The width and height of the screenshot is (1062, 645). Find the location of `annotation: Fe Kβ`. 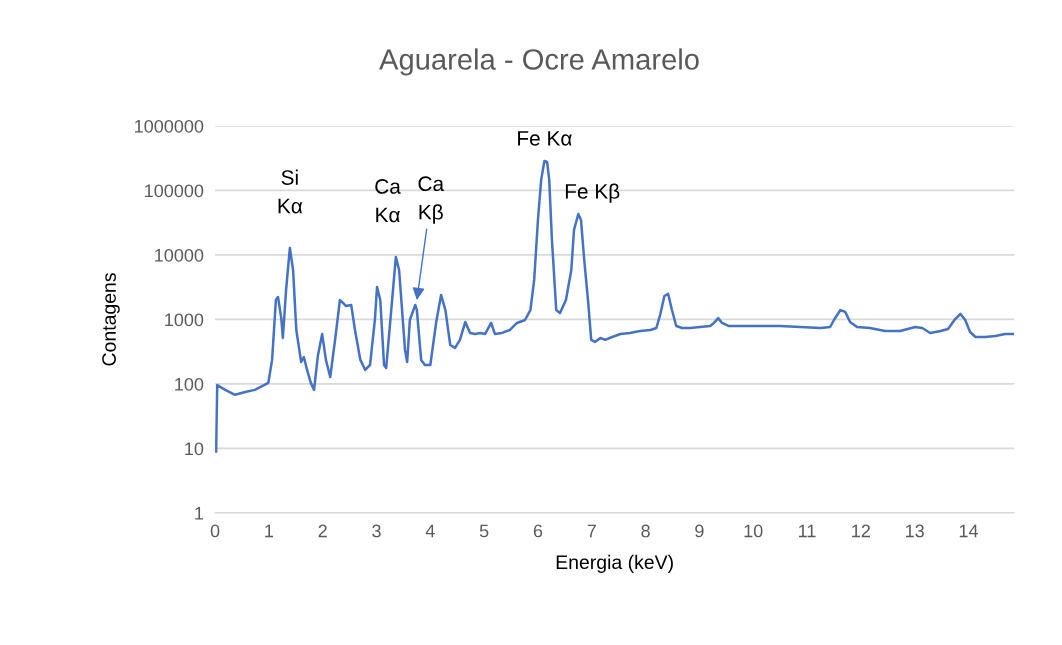

annotation: Fe Kβ is located at coordinates (592, 193).